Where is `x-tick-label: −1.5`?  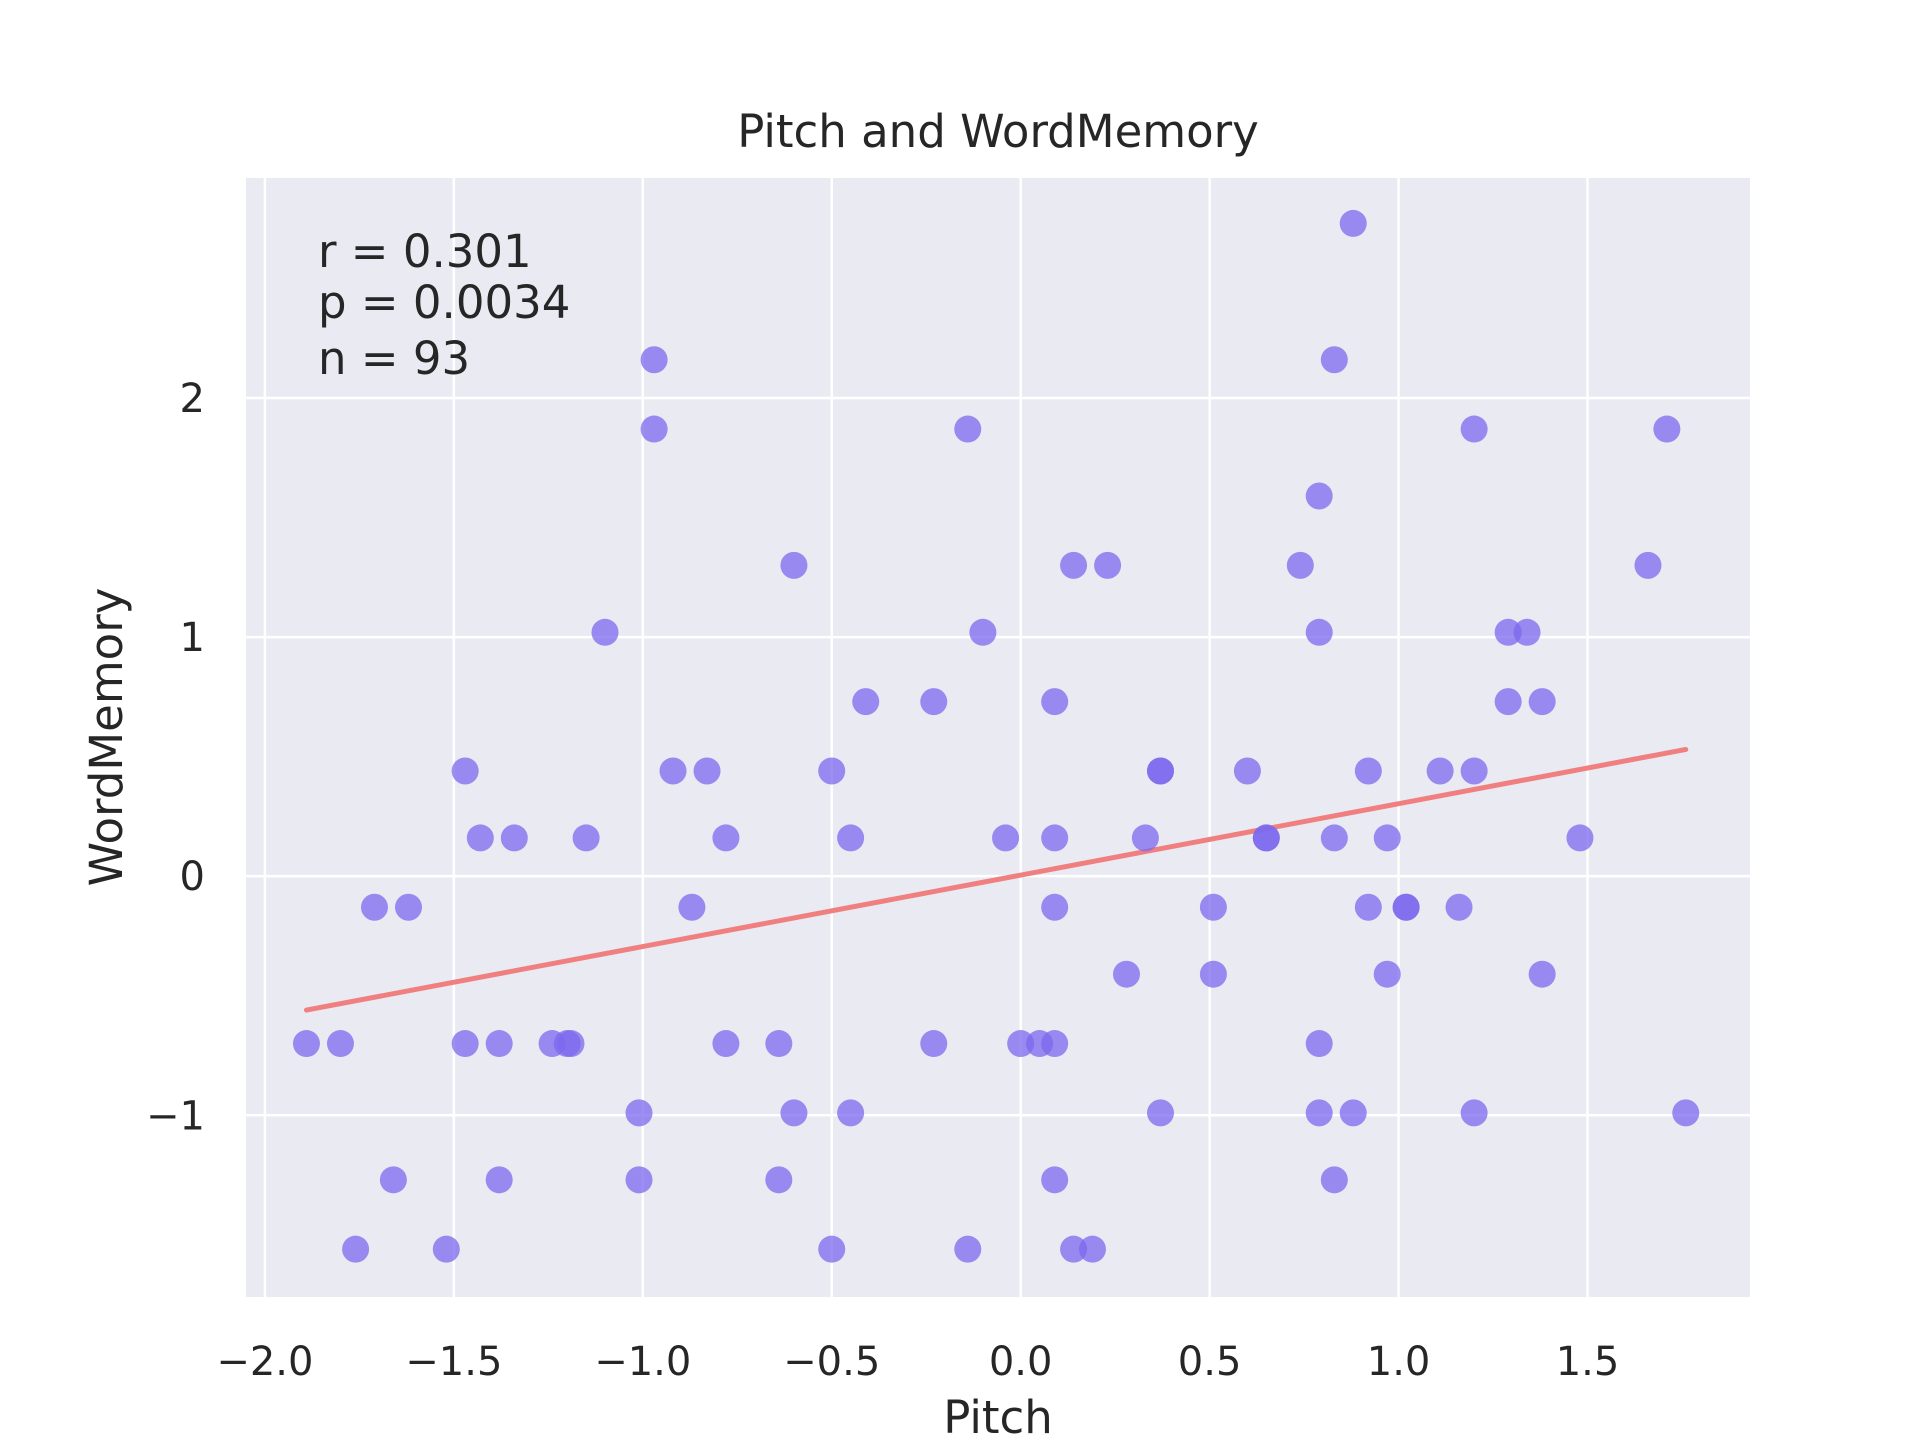 x-tick-label: −1.5 is located at coordinates (453, 1362).